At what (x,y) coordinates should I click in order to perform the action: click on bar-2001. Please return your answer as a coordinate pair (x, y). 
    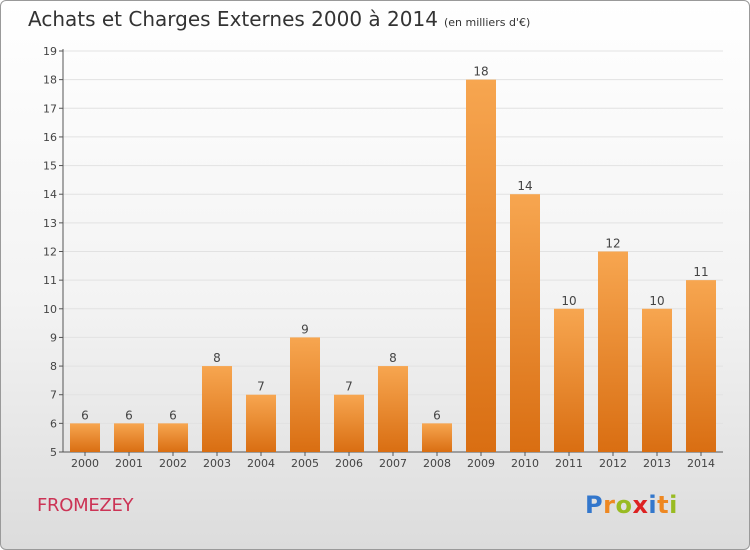
    Looking at the image, I should click on (129, 437).